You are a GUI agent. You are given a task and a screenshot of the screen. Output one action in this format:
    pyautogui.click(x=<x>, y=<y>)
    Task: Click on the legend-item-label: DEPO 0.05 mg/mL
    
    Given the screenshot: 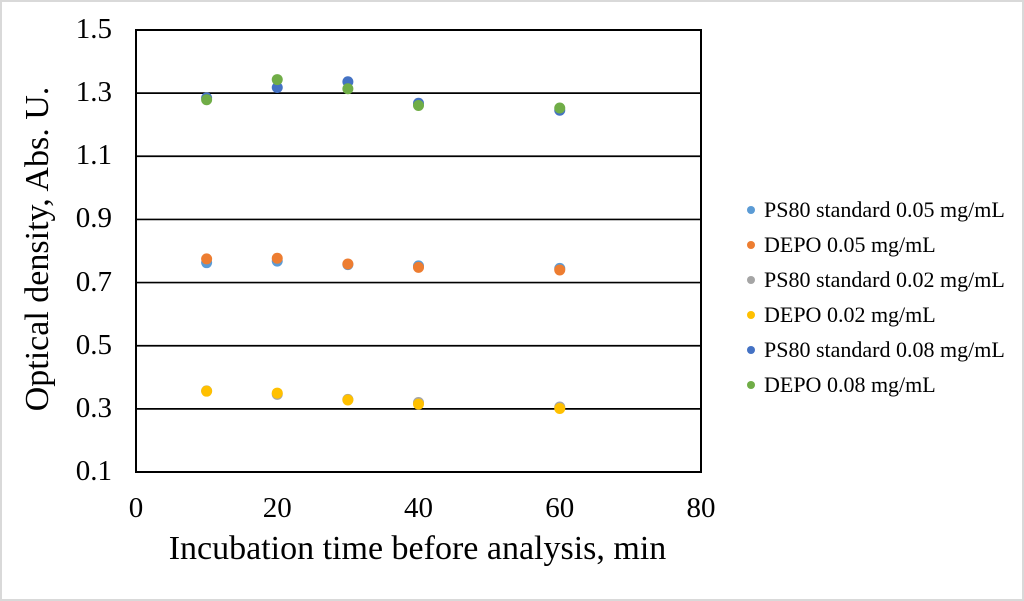 What is the action you would take?
    pyautogui.click(x=850, y=244)
    